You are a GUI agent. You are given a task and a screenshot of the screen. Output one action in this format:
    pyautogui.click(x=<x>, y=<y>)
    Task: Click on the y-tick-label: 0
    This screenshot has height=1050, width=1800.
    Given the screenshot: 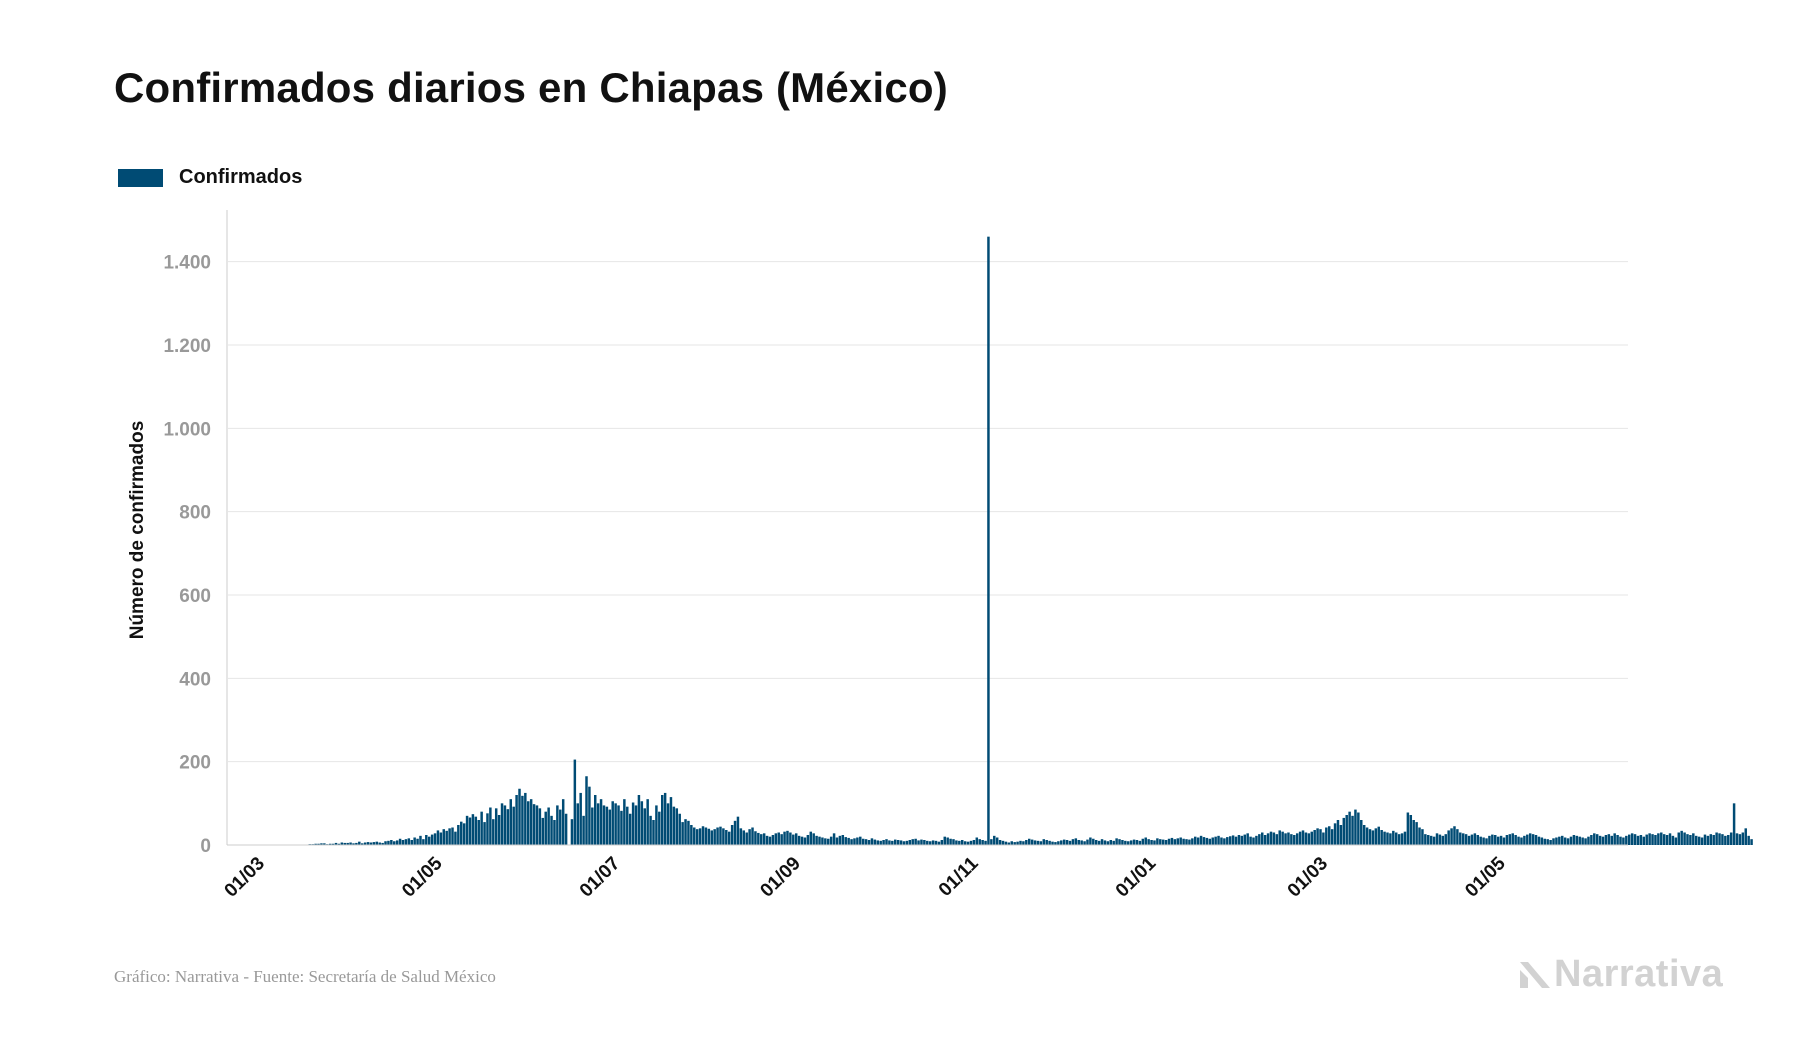 What is the action you would take?
    pyautogui.click(x=205, y=846)
    